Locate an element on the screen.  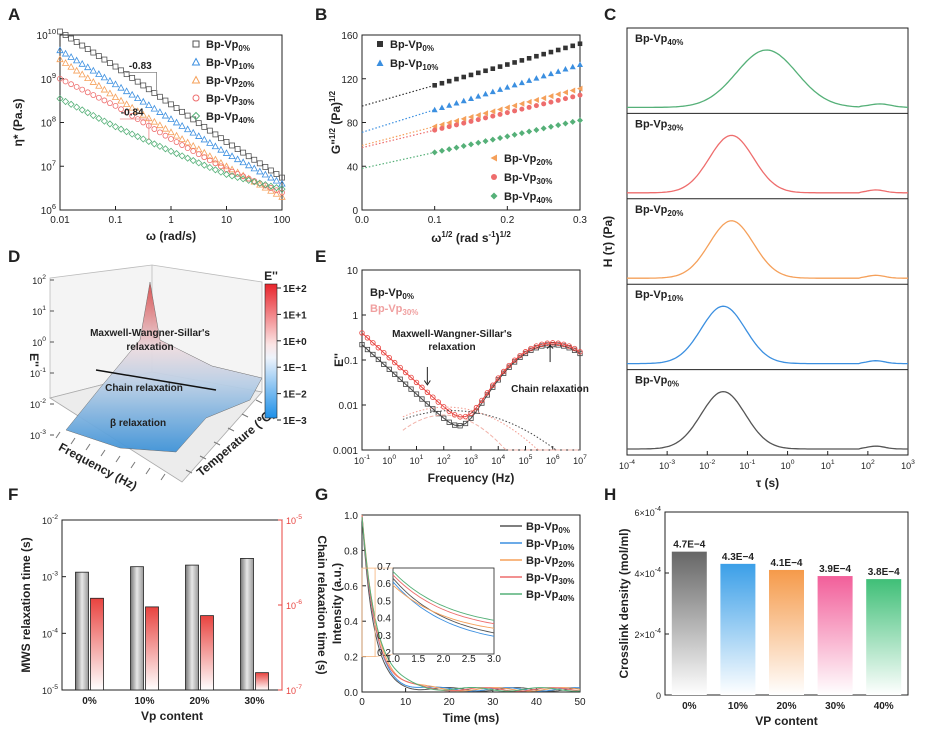
component-curve is located at coordinates (491, 428).